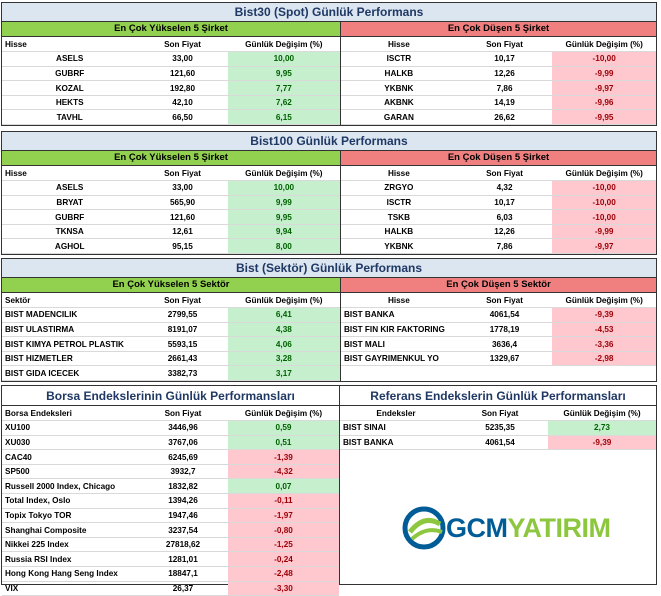 This screenshot has height=596, width=661. What do you see at coordinates (399, 88) in the screenshot?
I see `ticker-cell: YKBNK` at bounding box center [399, 88].